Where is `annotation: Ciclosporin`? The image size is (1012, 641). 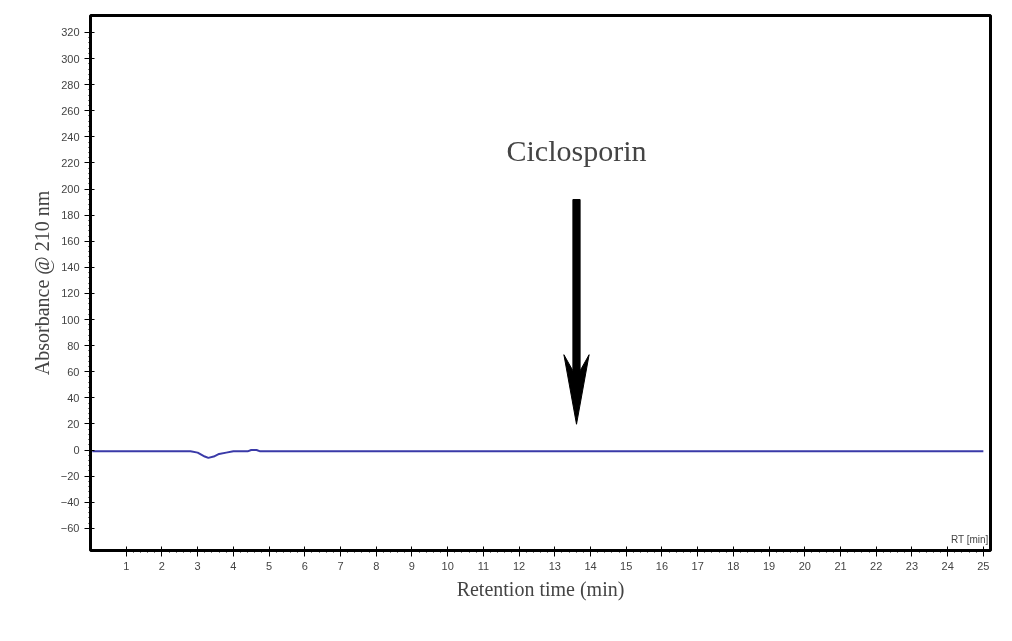
annotation: Ciclosporin is located at coordinates (576, 151).